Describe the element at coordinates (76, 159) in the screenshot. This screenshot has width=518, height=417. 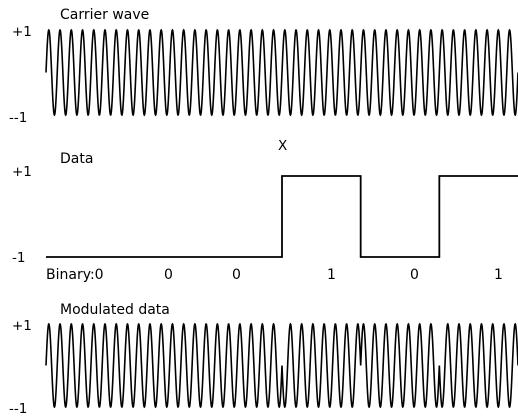
I see `data-title: Data` at that location.